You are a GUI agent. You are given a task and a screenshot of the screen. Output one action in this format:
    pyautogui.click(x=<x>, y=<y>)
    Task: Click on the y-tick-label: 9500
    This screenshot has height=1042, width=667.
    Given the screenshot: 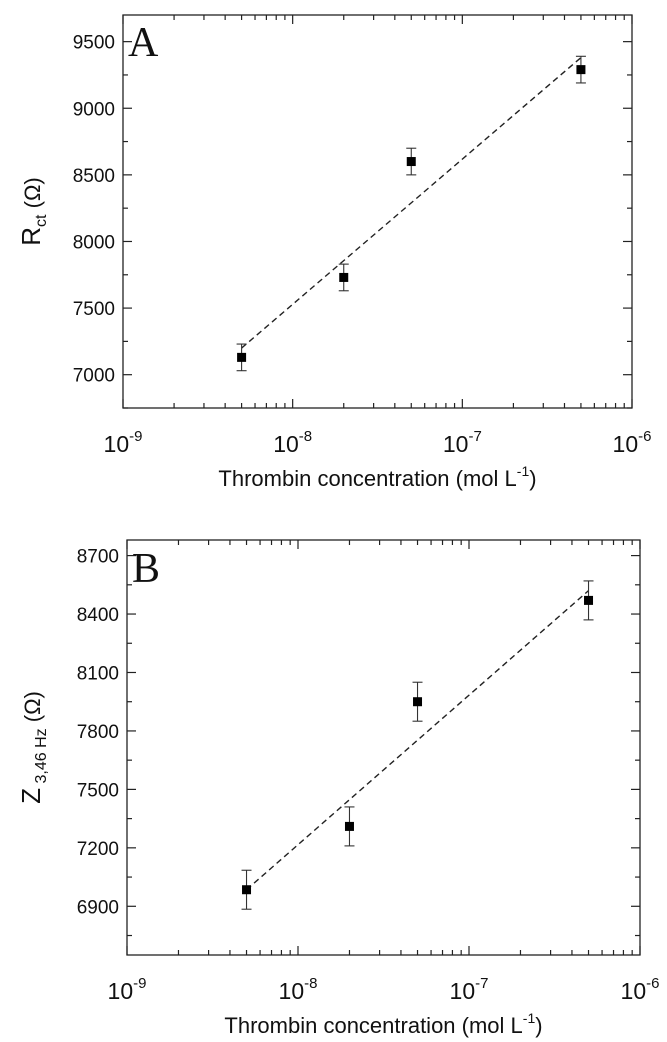 What is the action you would take?
    pyautogui.click(x=94, y=43)
    